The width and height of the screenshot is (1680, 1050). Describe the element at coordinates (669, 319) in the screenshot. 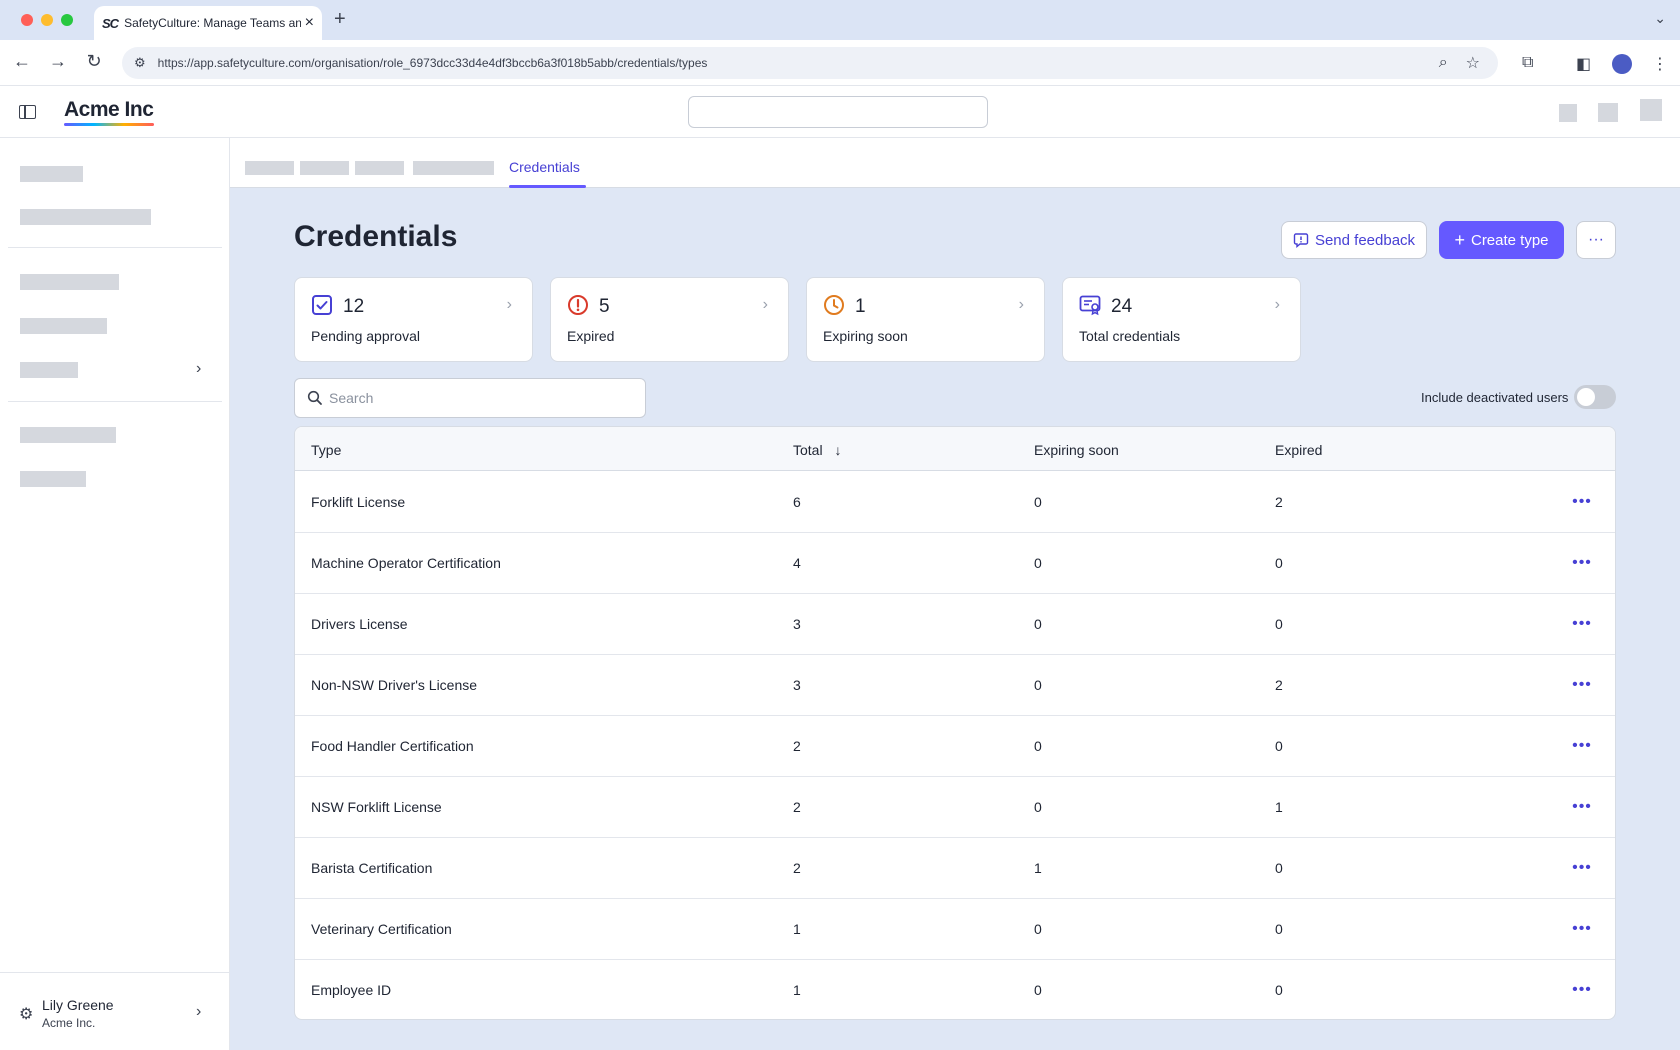

I see `stat-card-expired: 5 Expired ›` at that location.